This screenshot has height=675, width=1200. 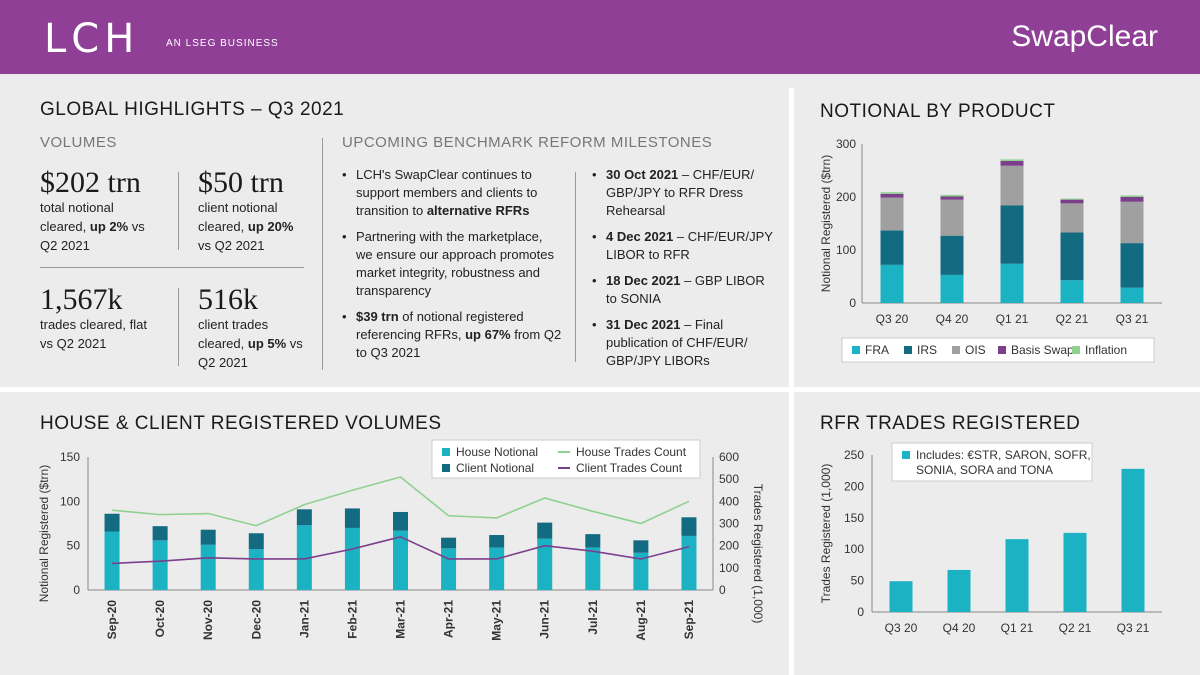 What do you see at coordinates (241, 423) in the screenshot?
I see `house-client-title: HOUSE & CLIENT REGISTERED VOLUMES` at bounding box center [241, 423].